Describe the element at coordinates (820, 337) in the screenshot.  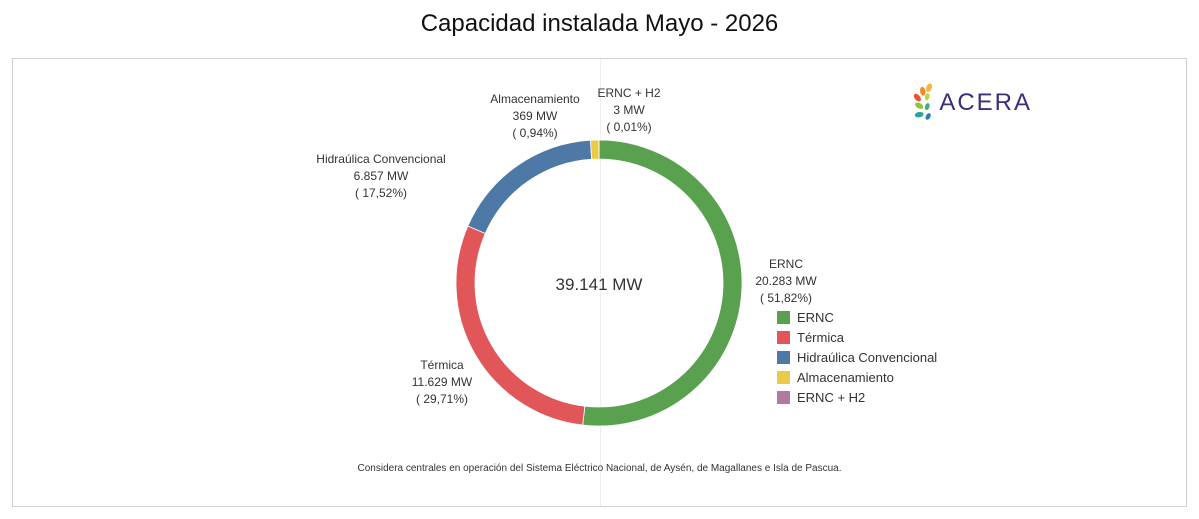
I see `legend-label: Térmica` at that location.